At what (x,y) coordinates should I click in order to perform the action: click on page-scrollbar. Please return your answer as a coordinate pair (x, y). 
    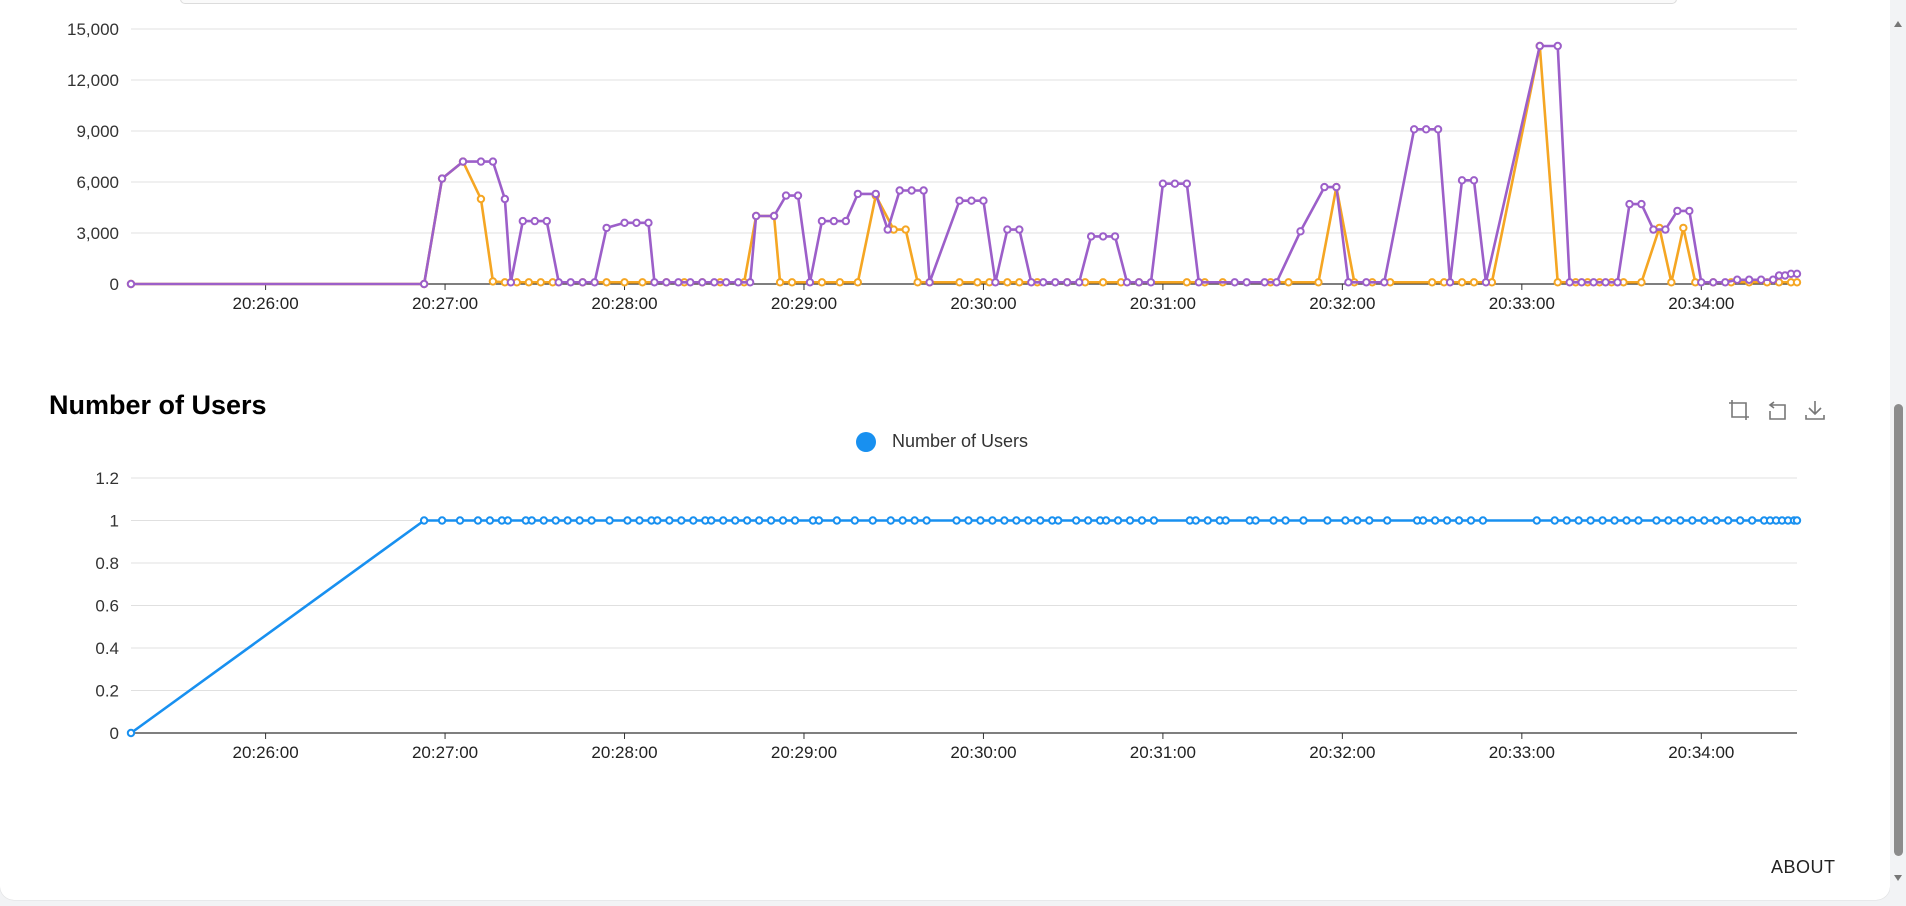
    Looking at the image, I should click on (1898, 453).